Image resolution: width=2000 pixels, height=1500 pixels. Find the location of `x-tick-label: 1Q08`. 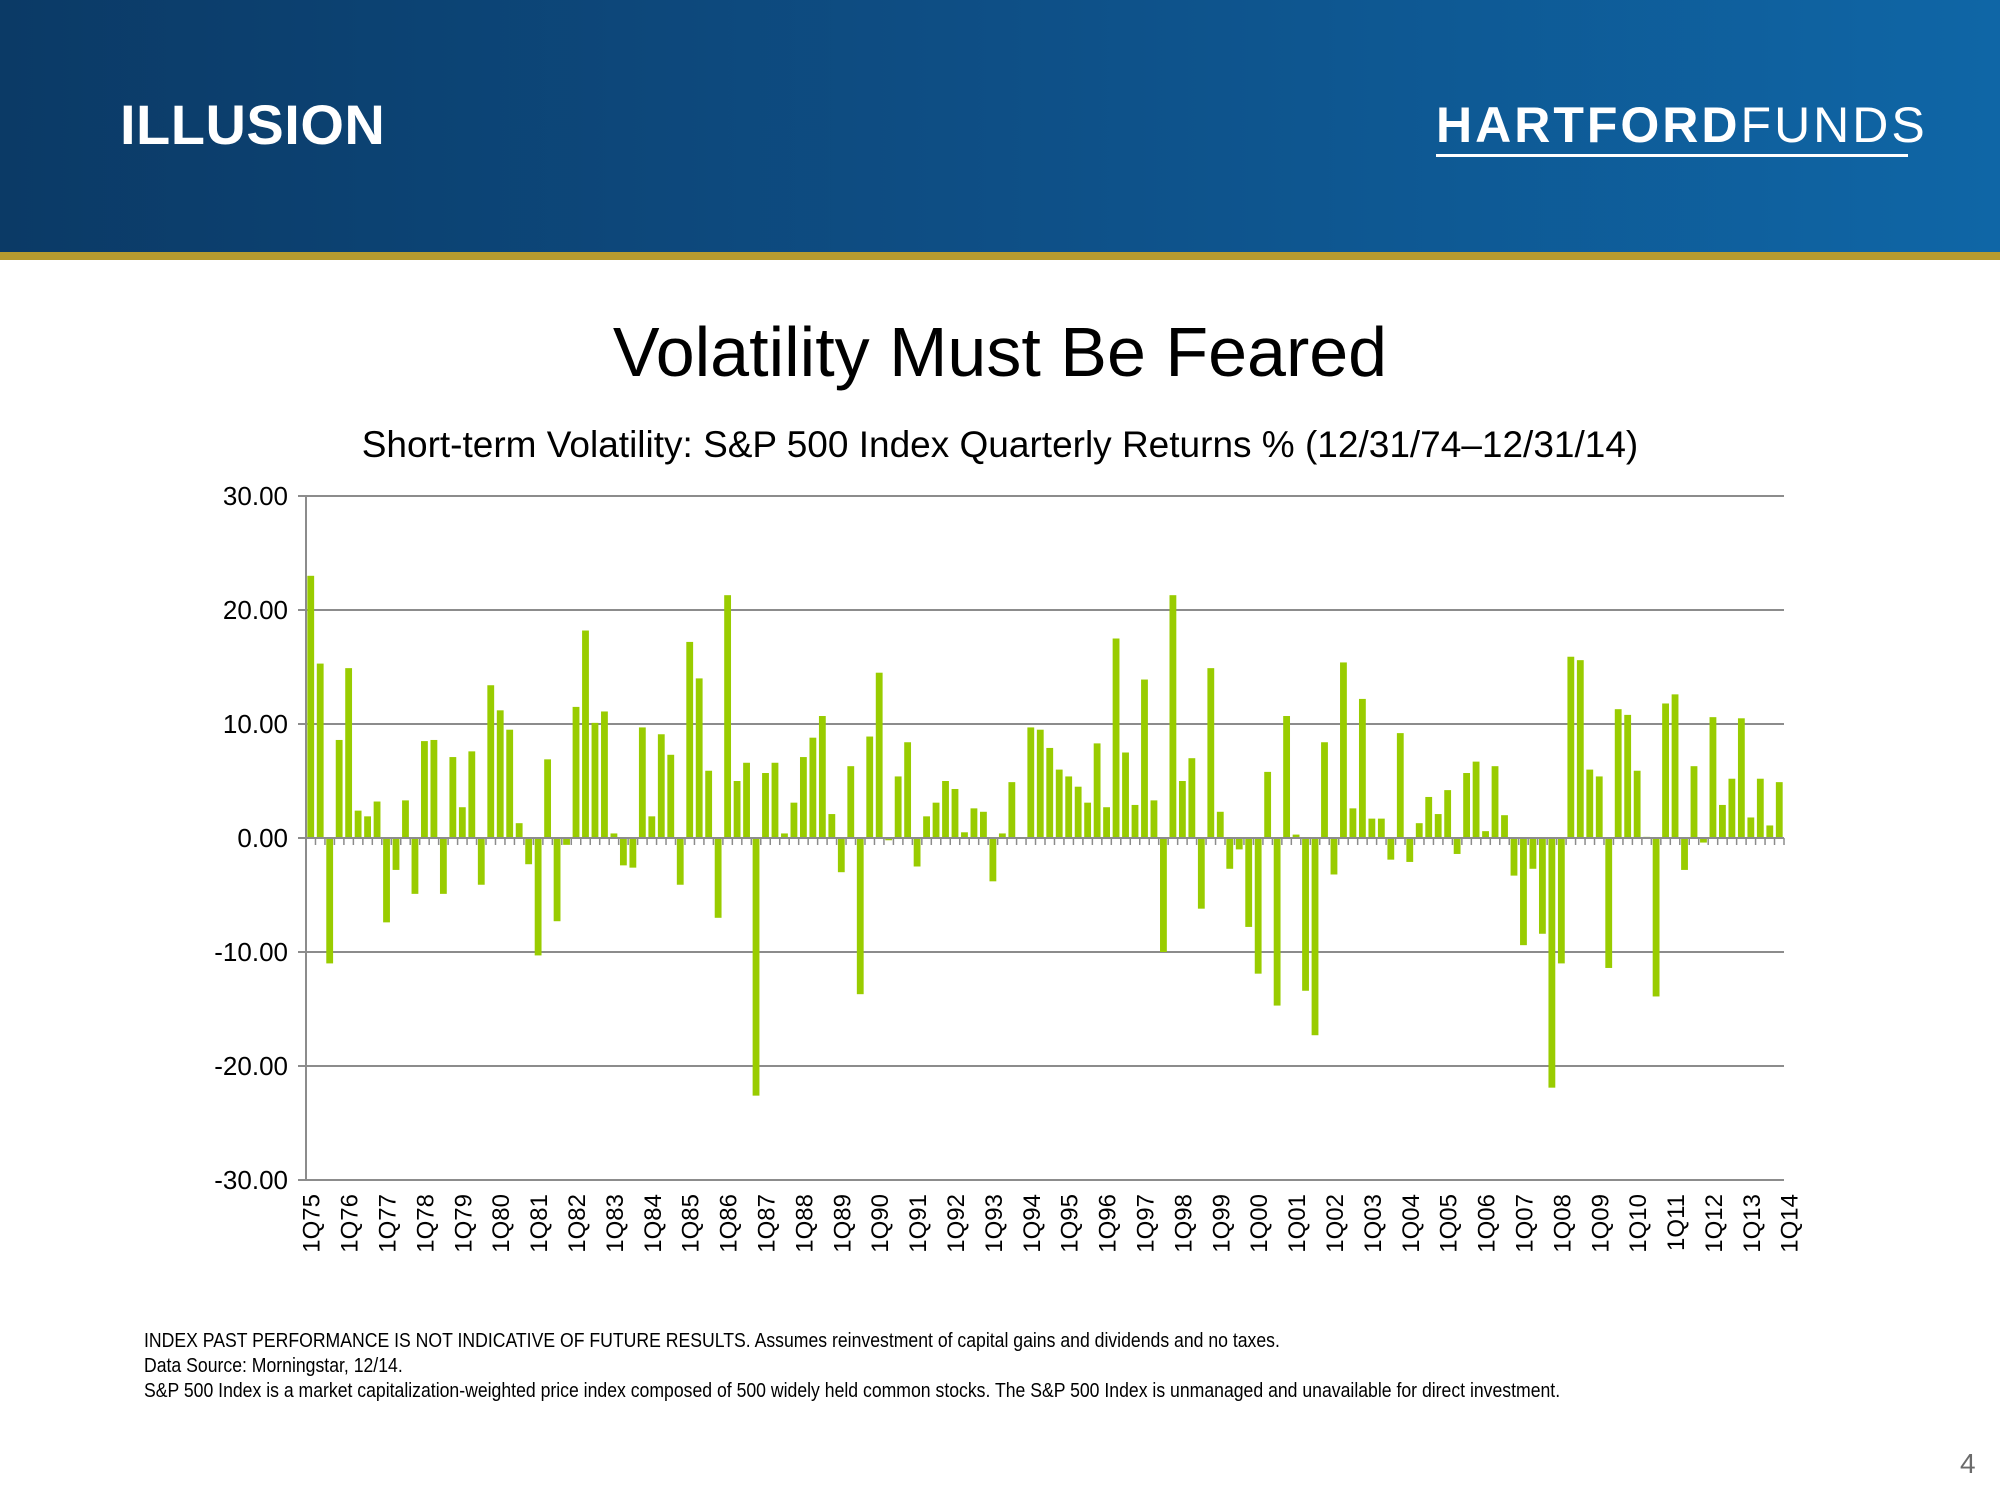

x-tick-label: 1Q08 is located at coordinates (1562, 1223).